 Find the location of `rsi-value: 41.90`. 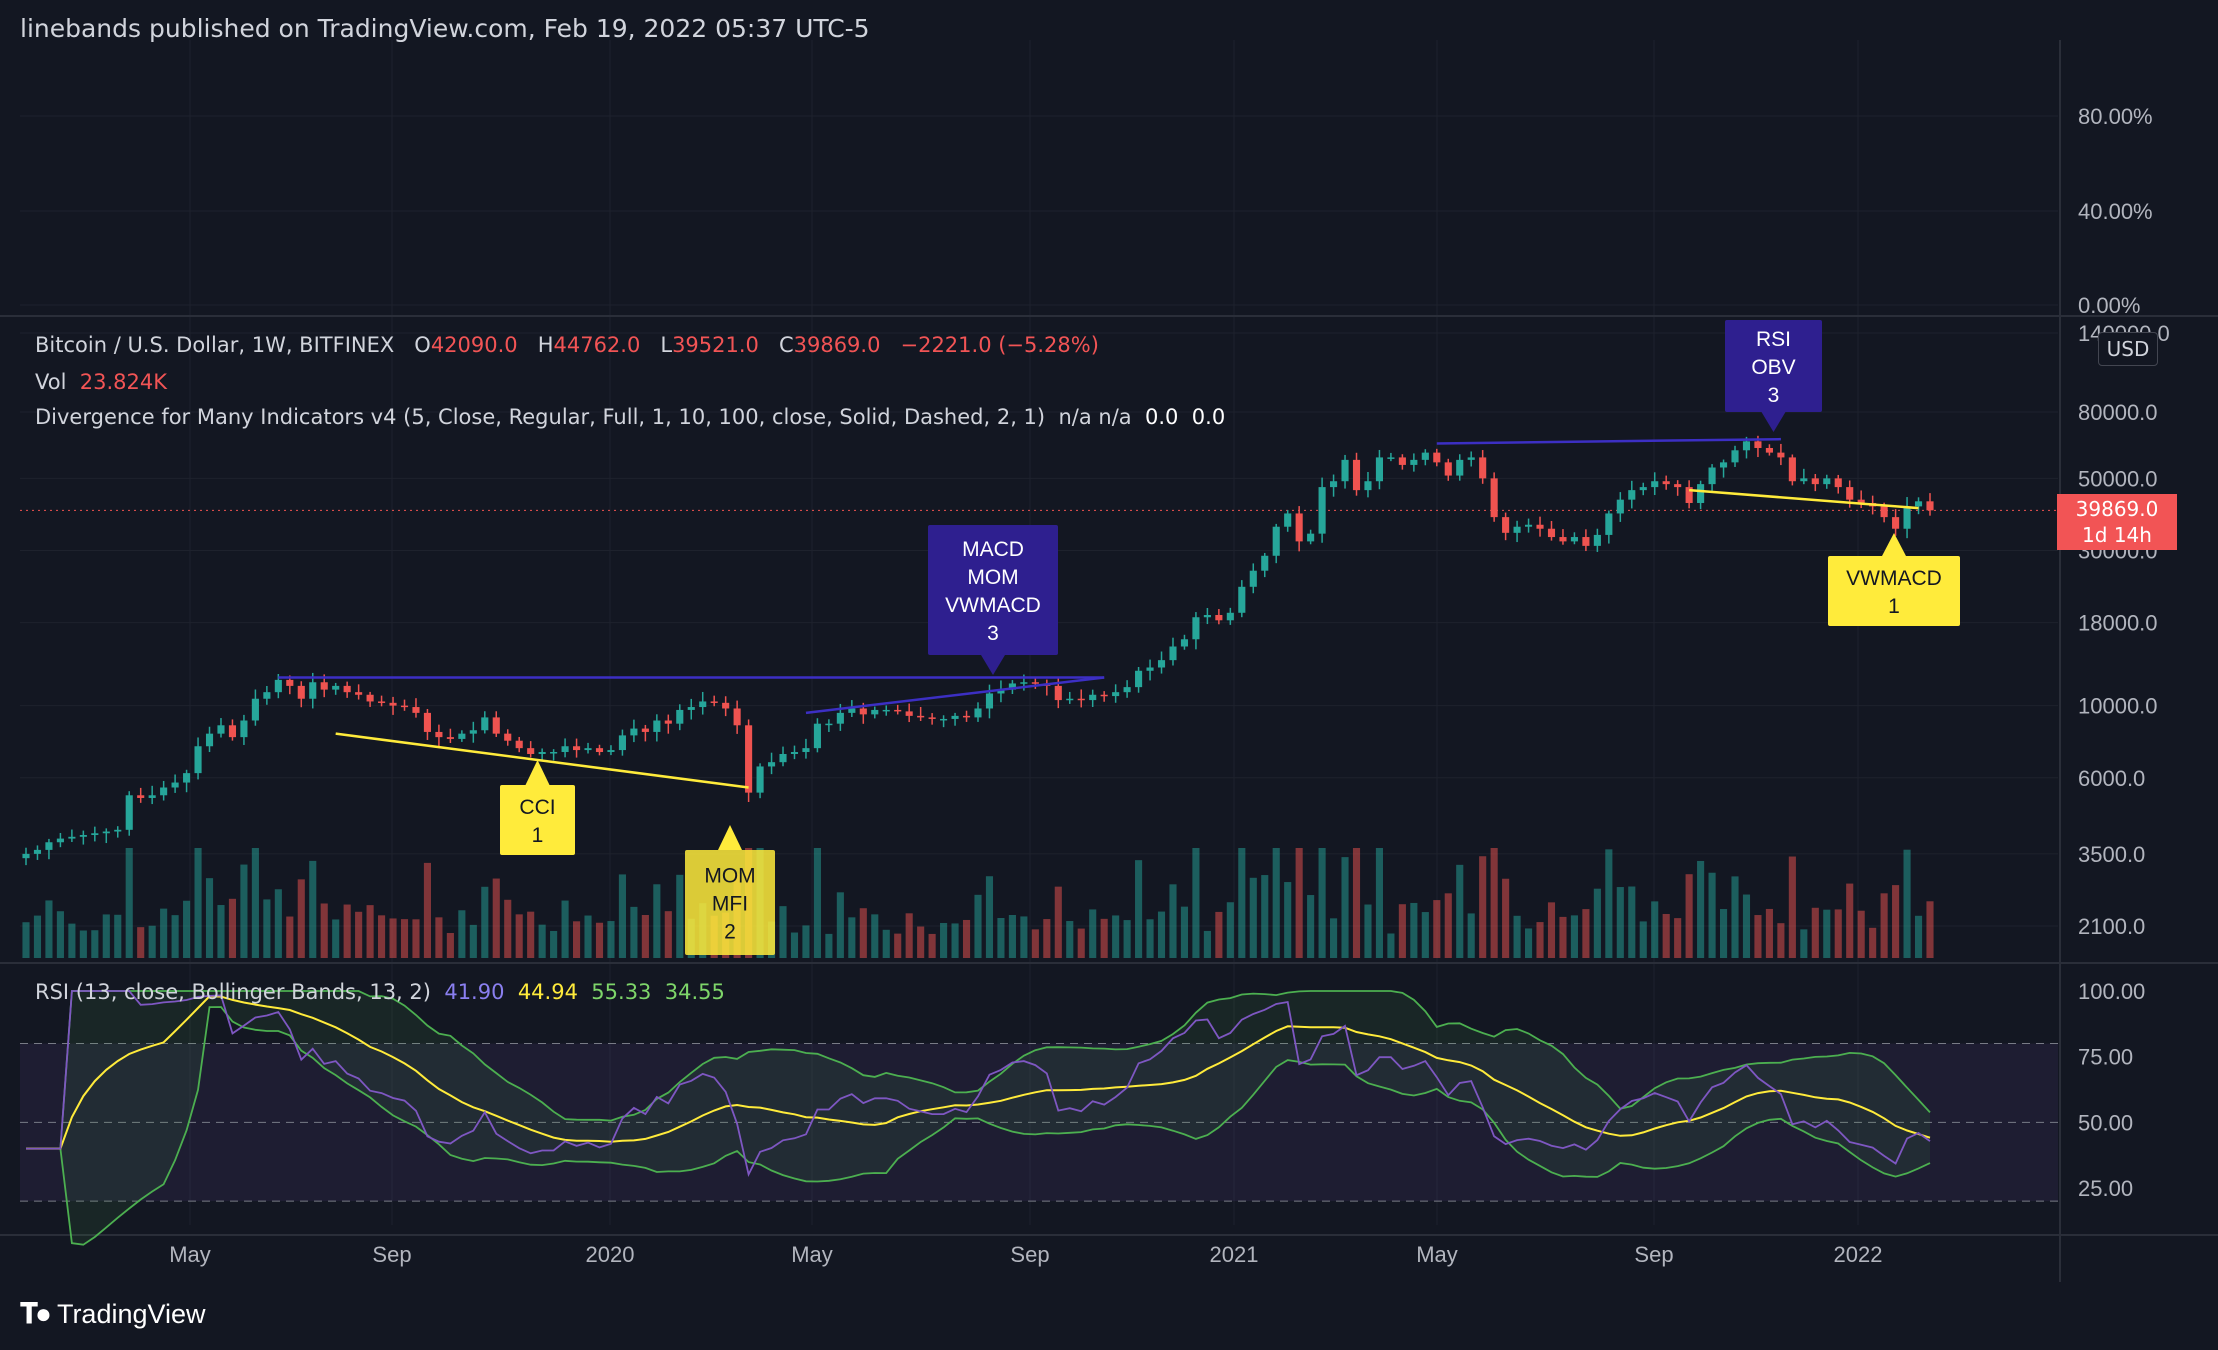

rsi-value: 41.90 is located at coordinates (474, 992).